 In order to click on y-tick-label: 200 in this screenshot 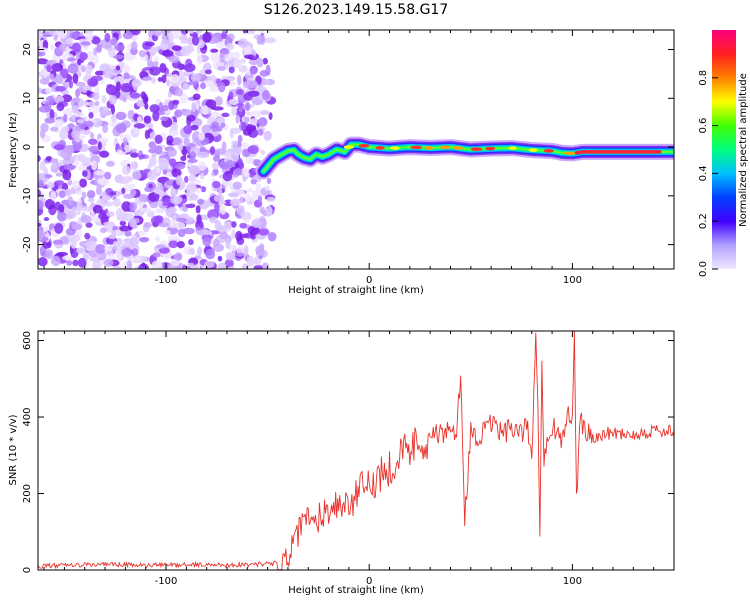, I will do `click(27, 493)`.